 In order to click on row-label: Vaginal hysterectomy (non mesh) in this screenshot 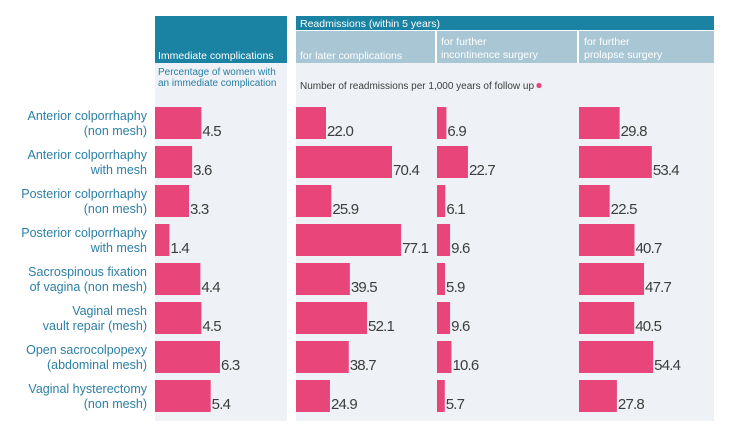, I will do `click(73, 397)`.